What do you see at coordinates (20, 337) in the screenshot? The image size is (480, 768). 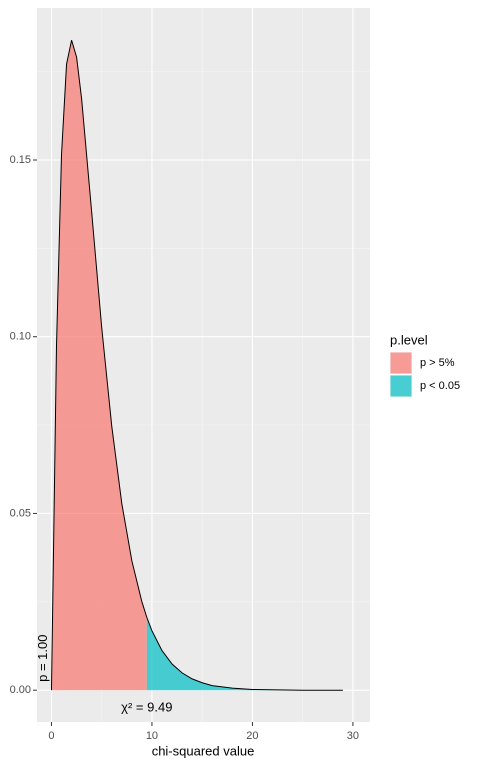 I see `y-tick-label: 0.10` at bounding box center [20, 337].